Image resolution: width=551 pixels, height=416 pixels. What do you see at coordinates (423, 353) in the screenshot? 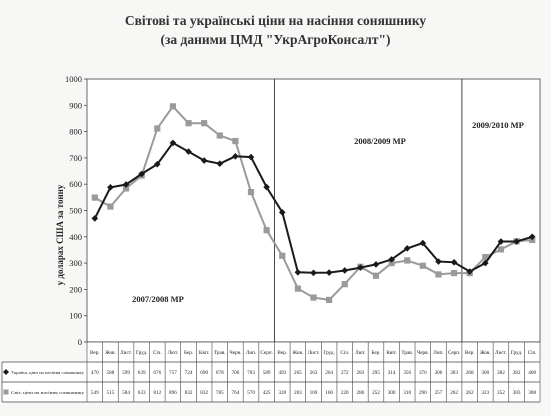
I see `x-tick-label: Черв.` at bounding box center [423, 353].